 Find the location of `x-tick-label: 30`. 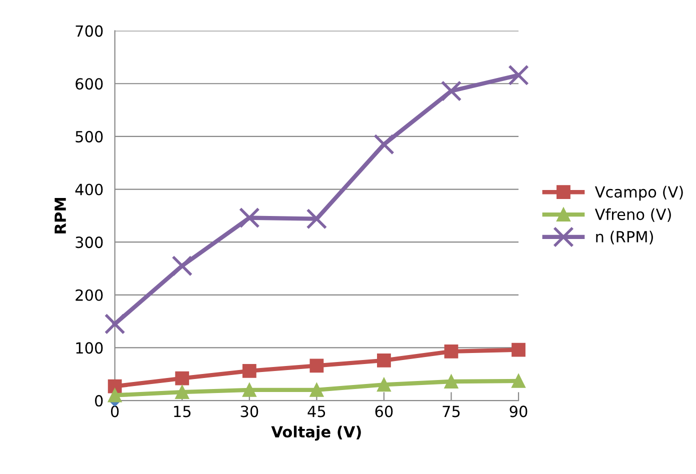

x-tick-label: 30 is located at coordinates (249, 412).